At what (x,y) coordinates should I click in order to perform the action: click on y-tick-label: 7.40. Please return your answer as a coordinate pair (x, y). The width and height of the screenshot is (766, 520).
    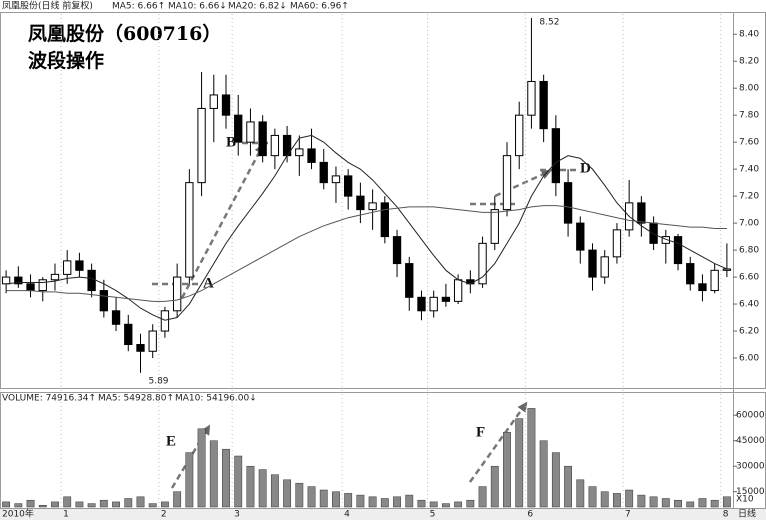
    Looking at the image, I should click on (749, 170).